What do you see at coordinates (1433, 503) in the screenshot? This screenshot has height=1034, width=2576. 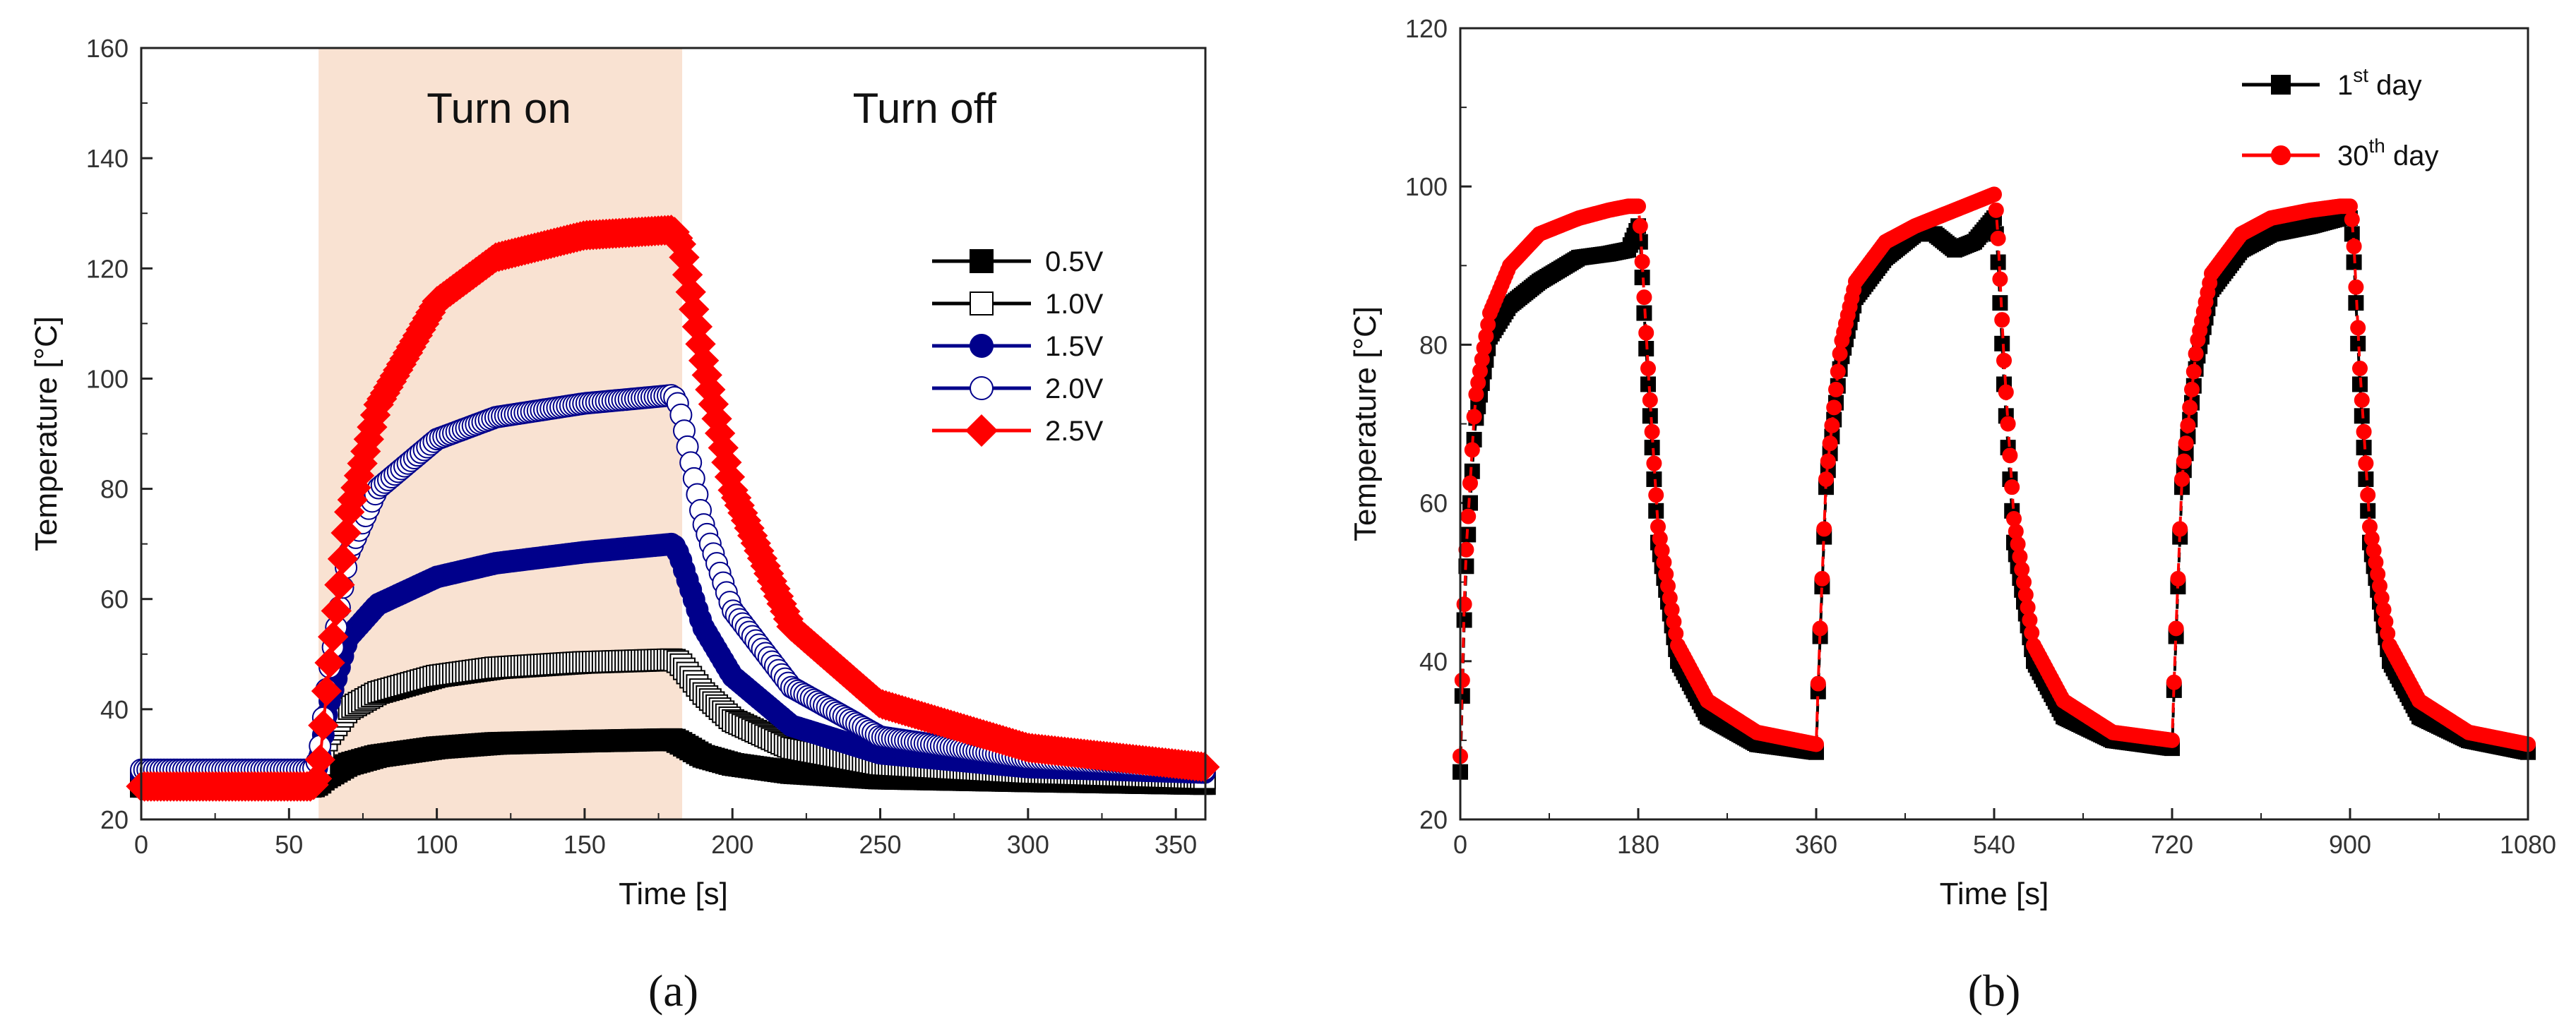 I see `b-y-tick-label: 60` at bounding box center [1433, 503].